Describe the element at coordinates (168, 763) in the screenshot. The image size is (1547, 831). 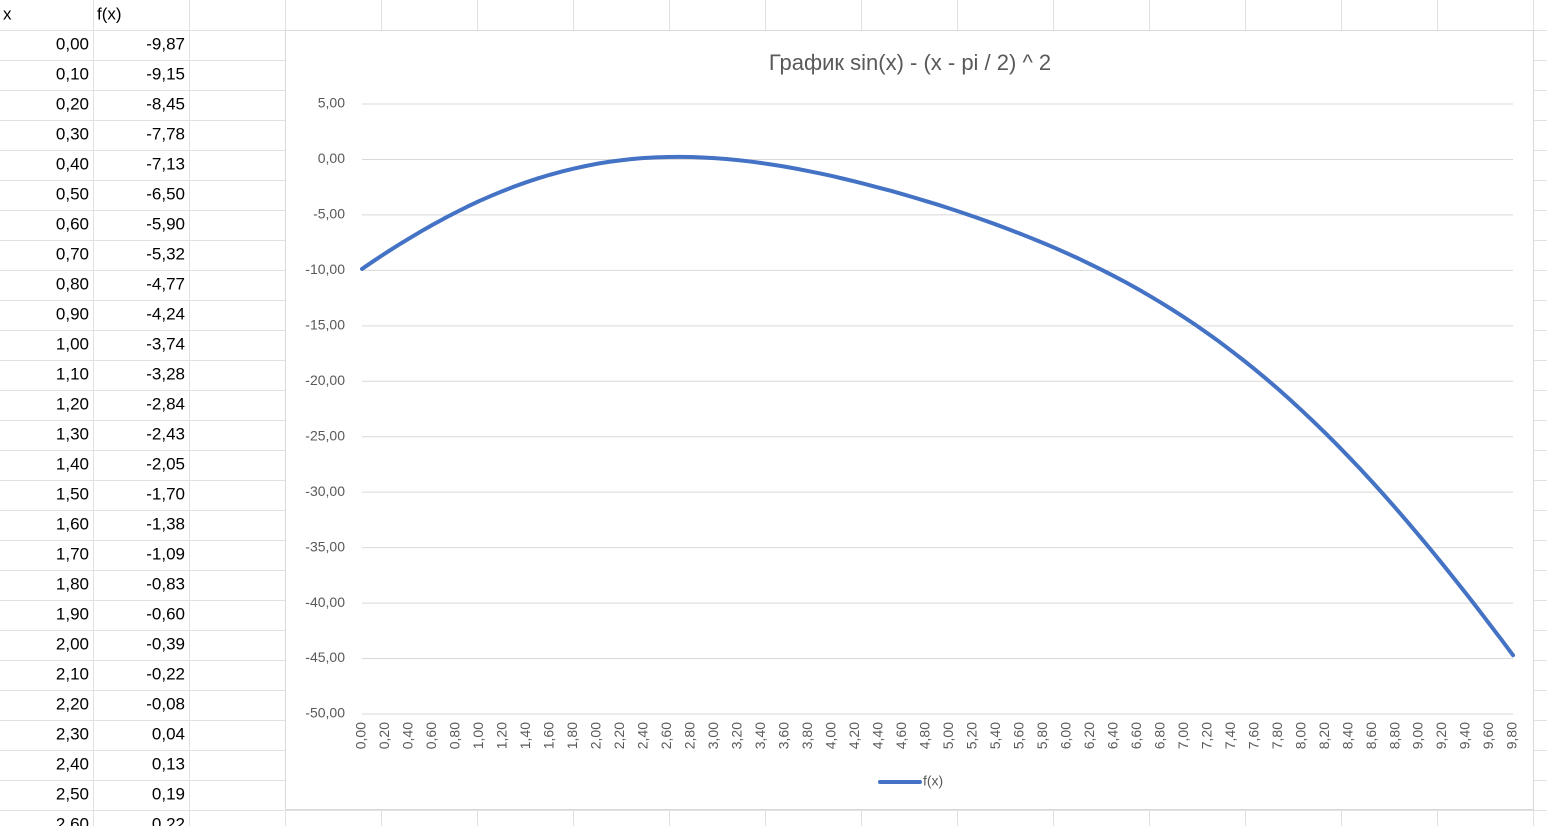
I see `cell-value: 0,13` at that location.